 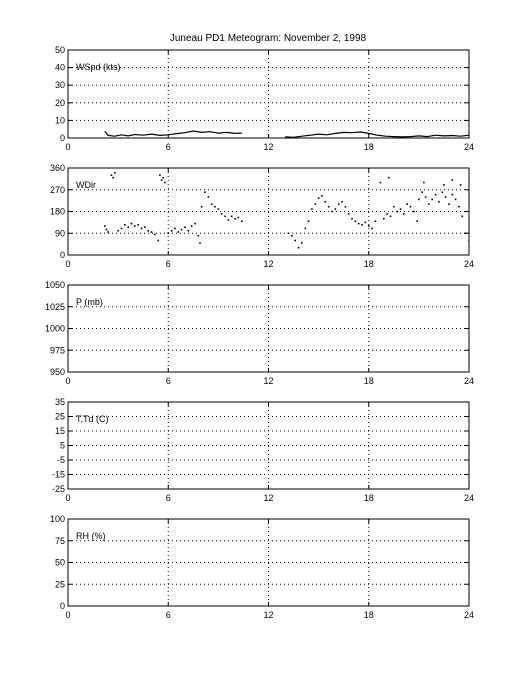 What do you see at coordinates (377, 134) in the screenshot?
I see `series-line` at bounding box center [377, 134].